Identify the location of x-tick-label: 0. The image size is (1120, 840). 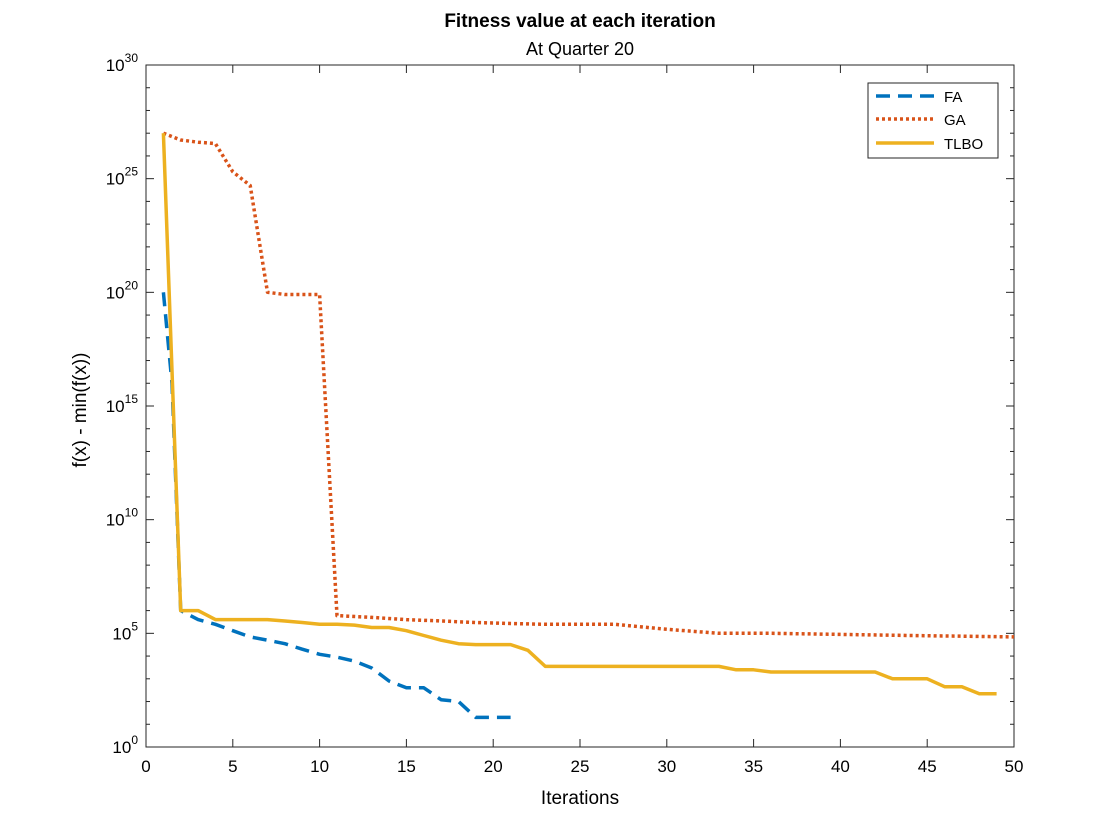
(145, 766).